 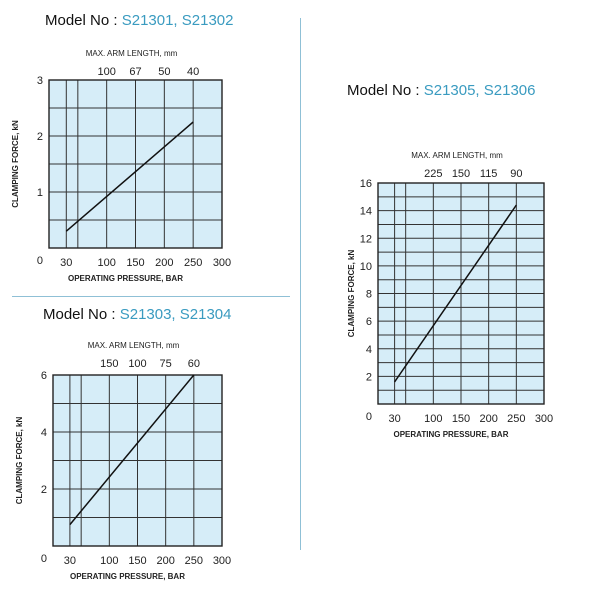 What do you see at coordinates (135, 72) in the screenshot?
I see `chart-1-top-tick-label: 67` at bounding box center [135, 72].